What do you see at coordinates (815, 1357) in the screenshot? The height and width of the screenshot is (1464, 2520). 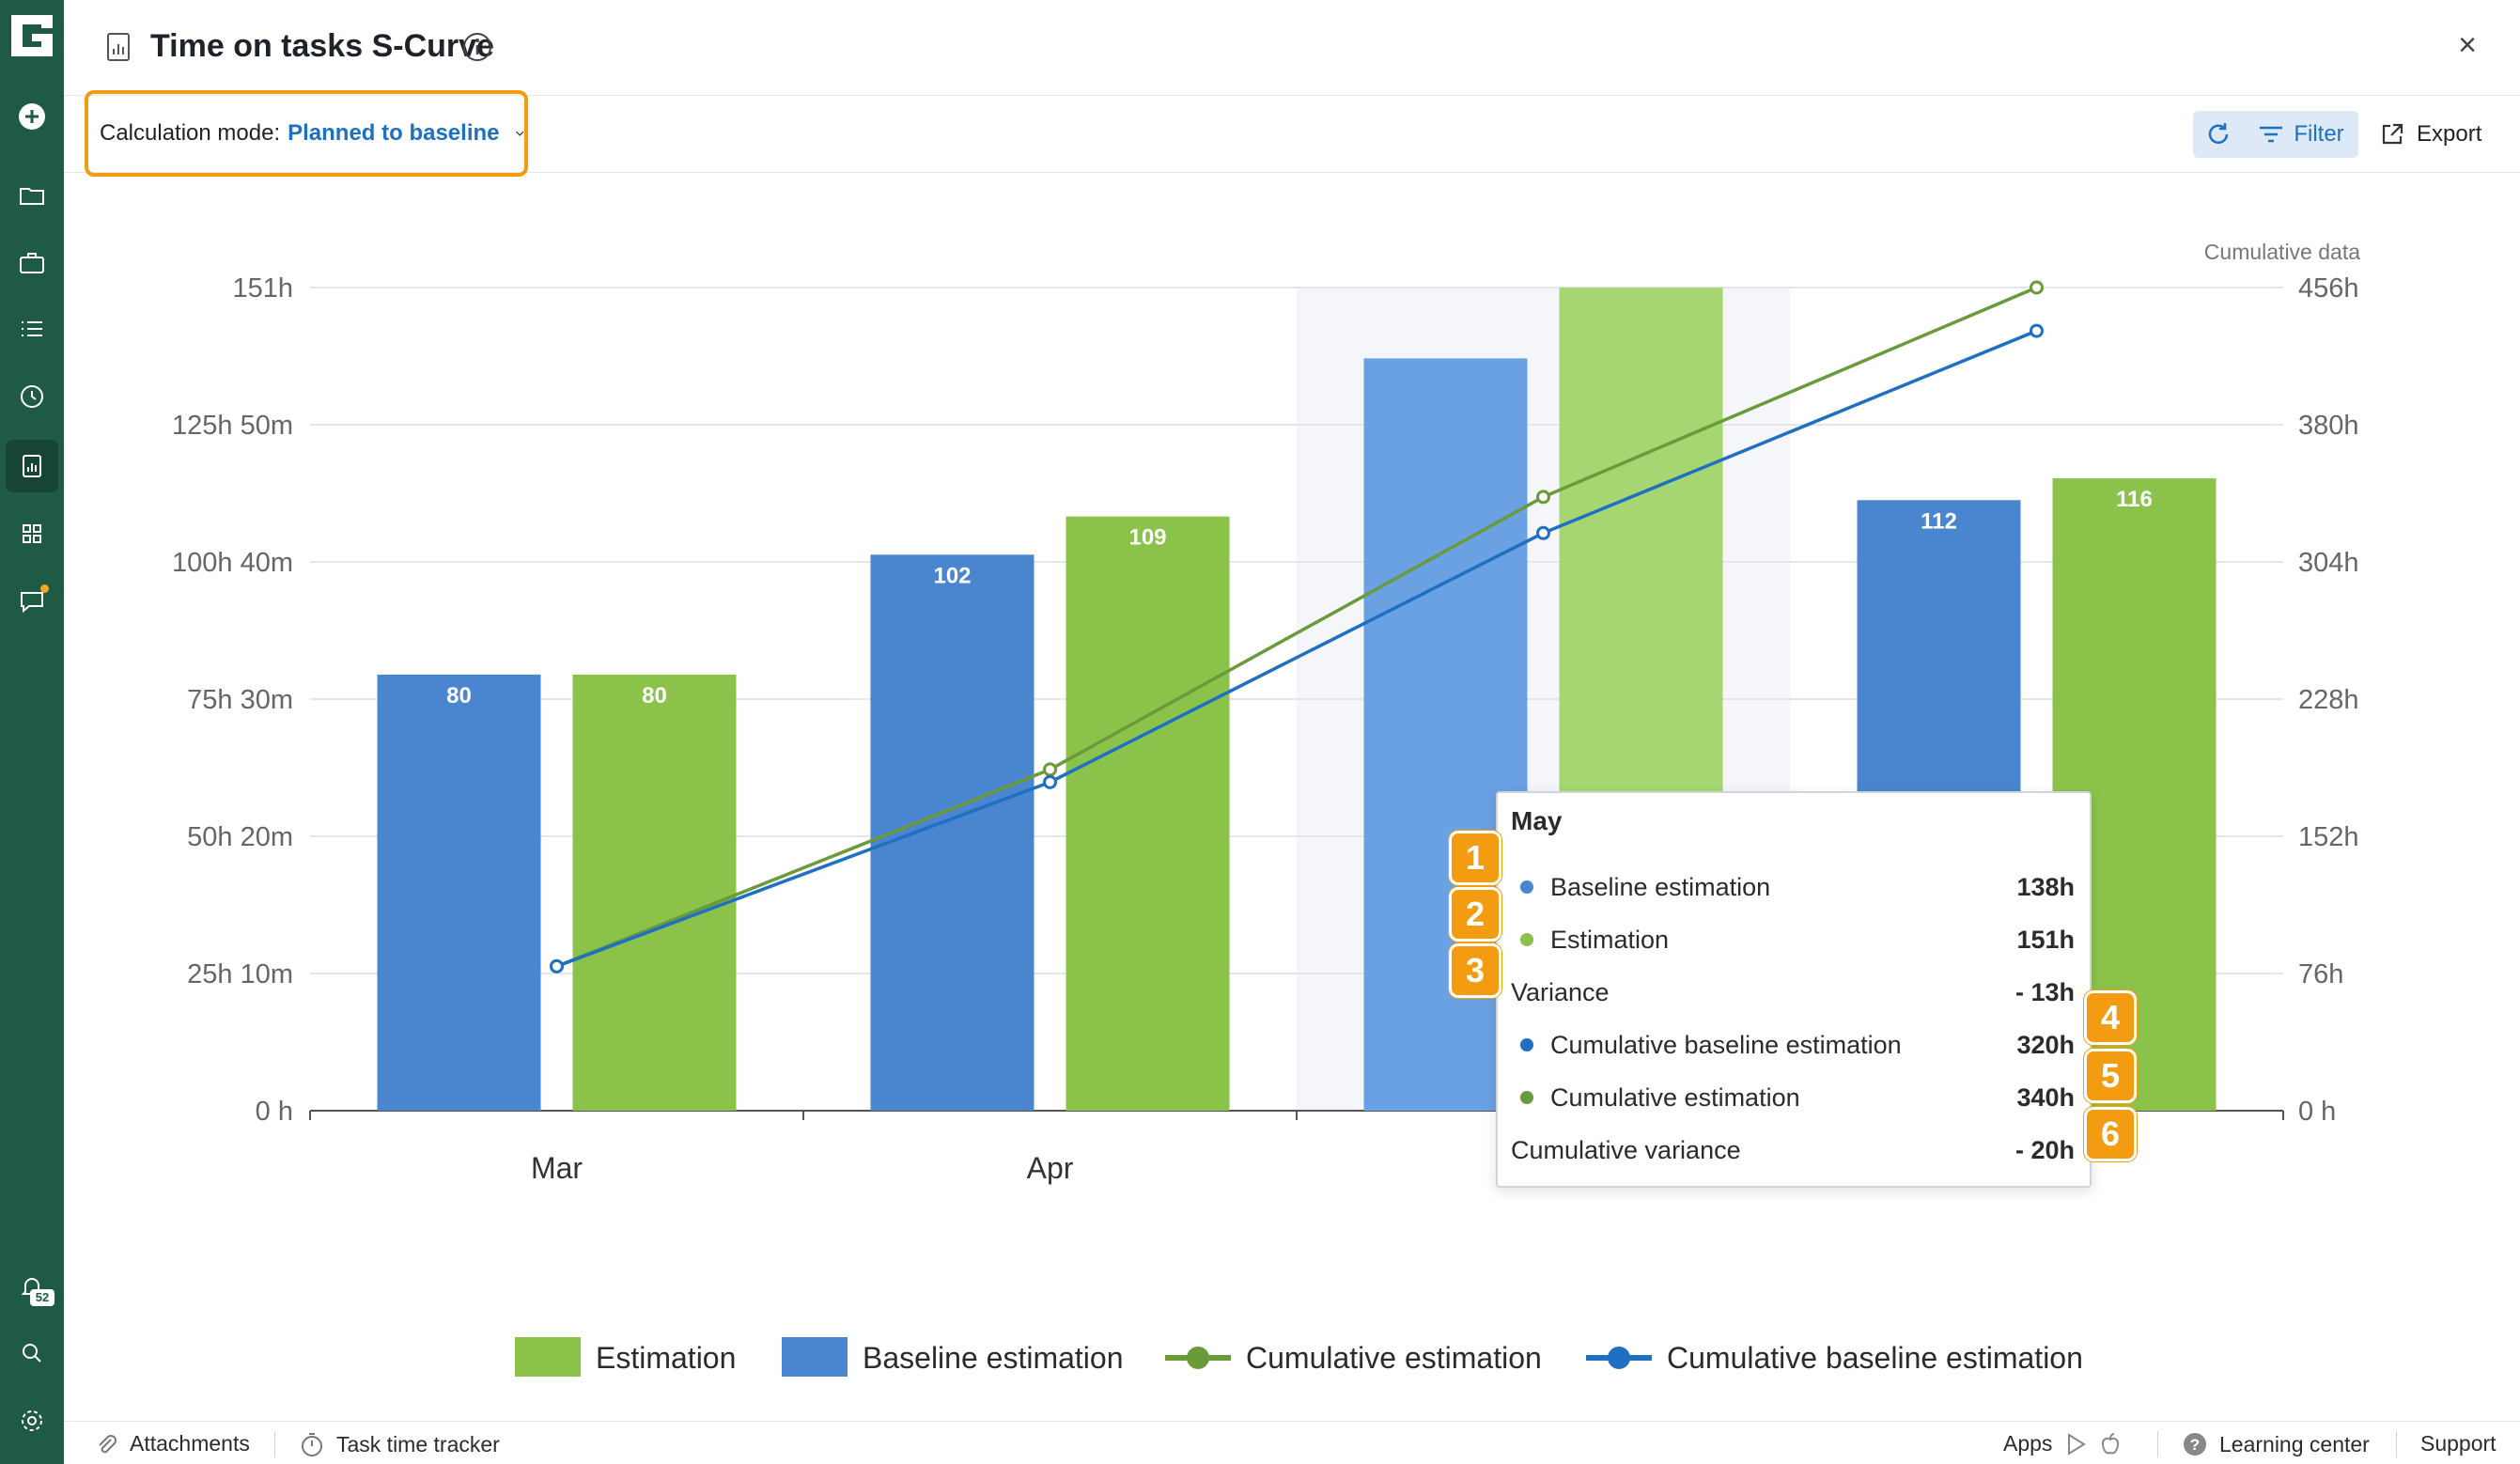 I see `legend-baseline-estimation-swatch` at bounding box center [815, 1357].